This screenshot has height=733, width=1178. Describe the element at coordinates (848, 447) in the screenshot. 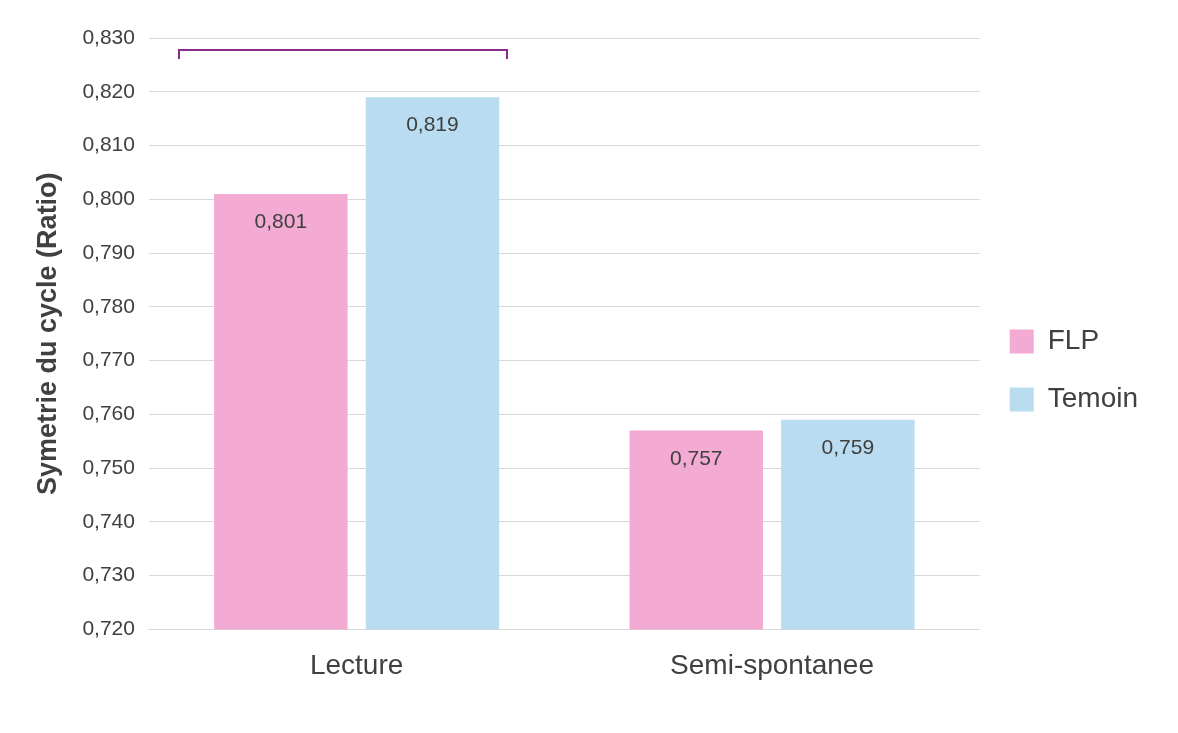

I see `data-label: 0,759` at that location.